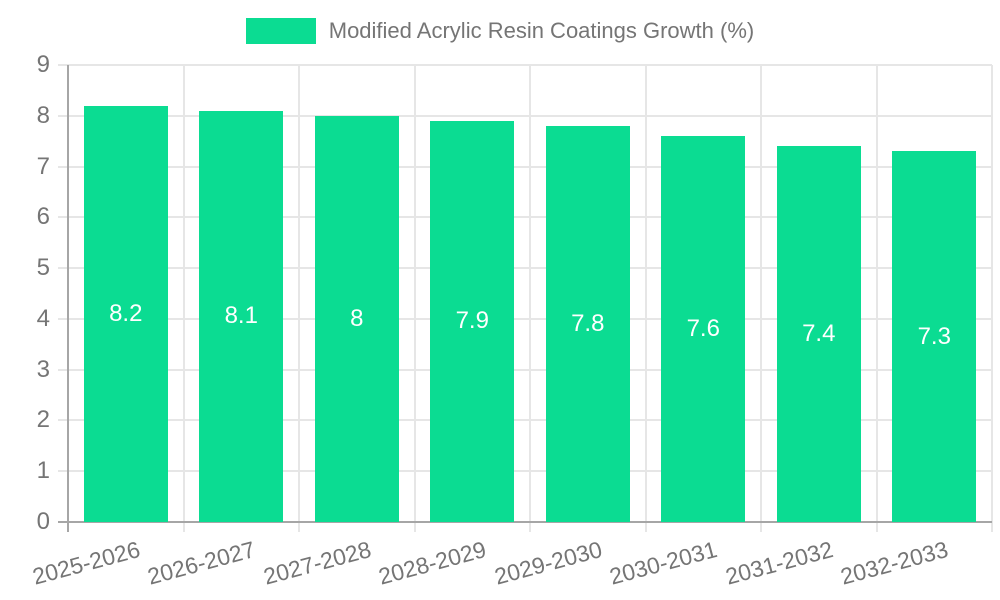  I want to click on bar-value-label: 7.8, so click(588, 323).